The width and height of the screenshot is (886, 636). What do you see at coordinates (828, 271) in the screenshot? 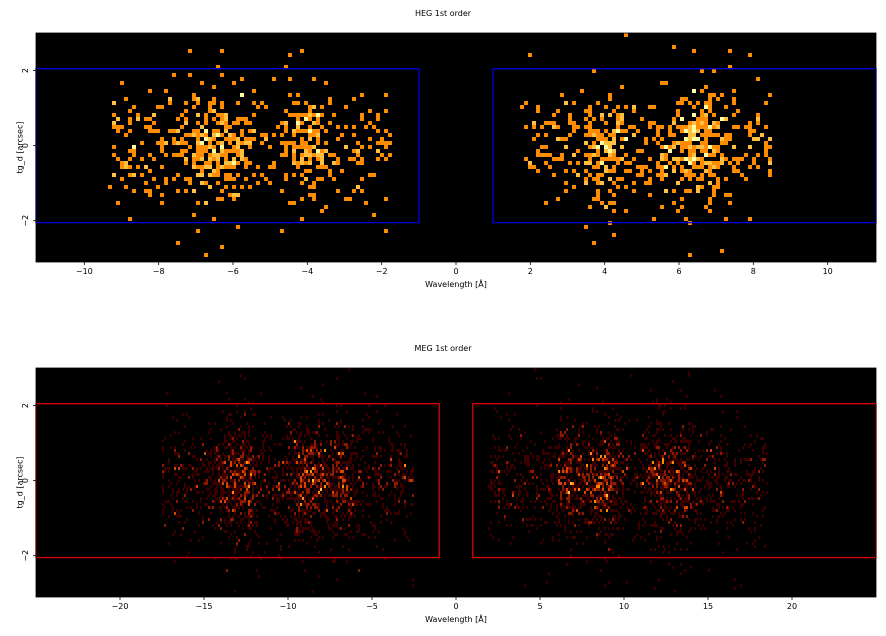
I see `x-tick-label: 10` at bounding box center [828, 271].